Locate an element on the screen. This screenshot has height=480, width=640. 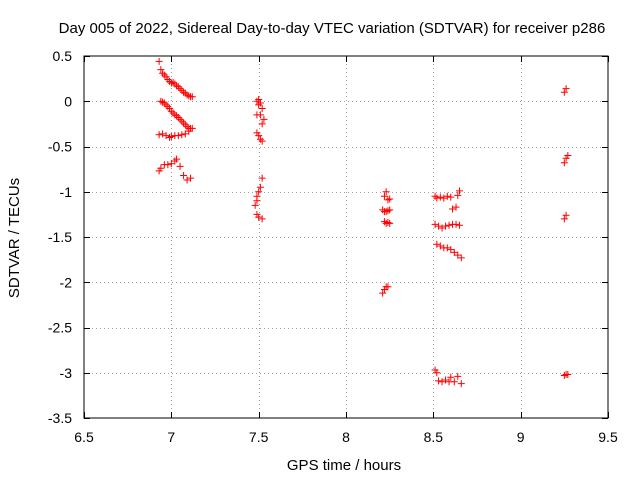
y-tick-label: -3 is located at coordinates (66, 373).